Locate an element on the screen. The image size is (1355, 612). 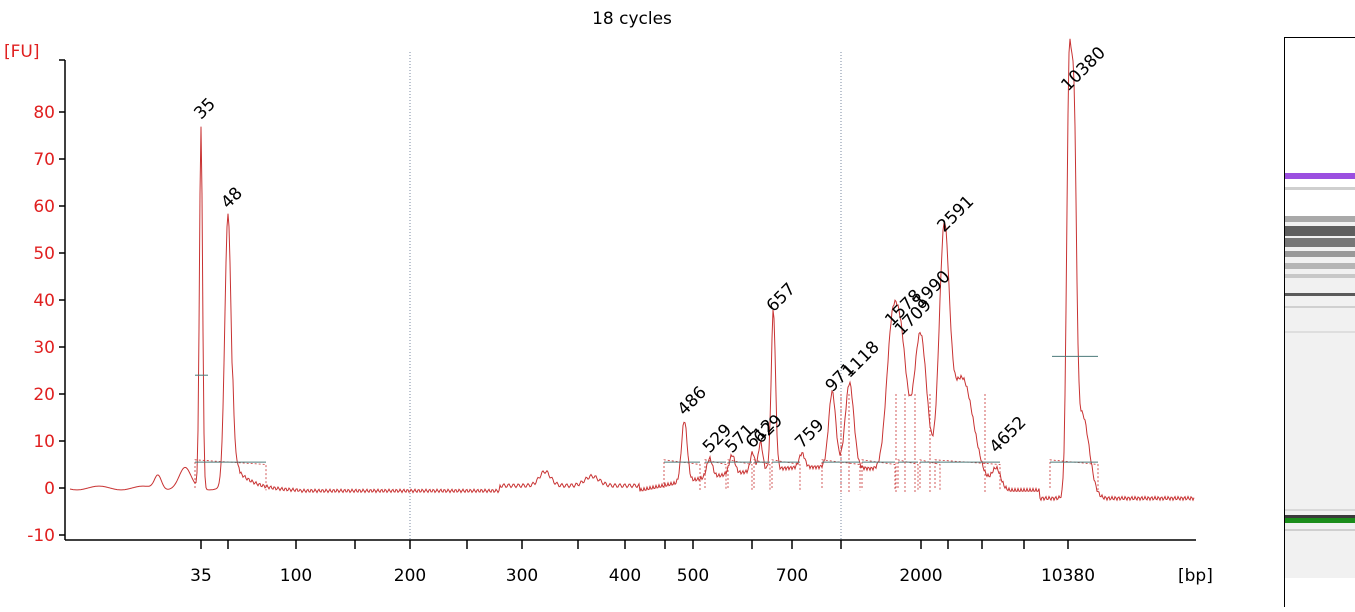
y-tick-label: -10 is located at coordinates (41, 536).